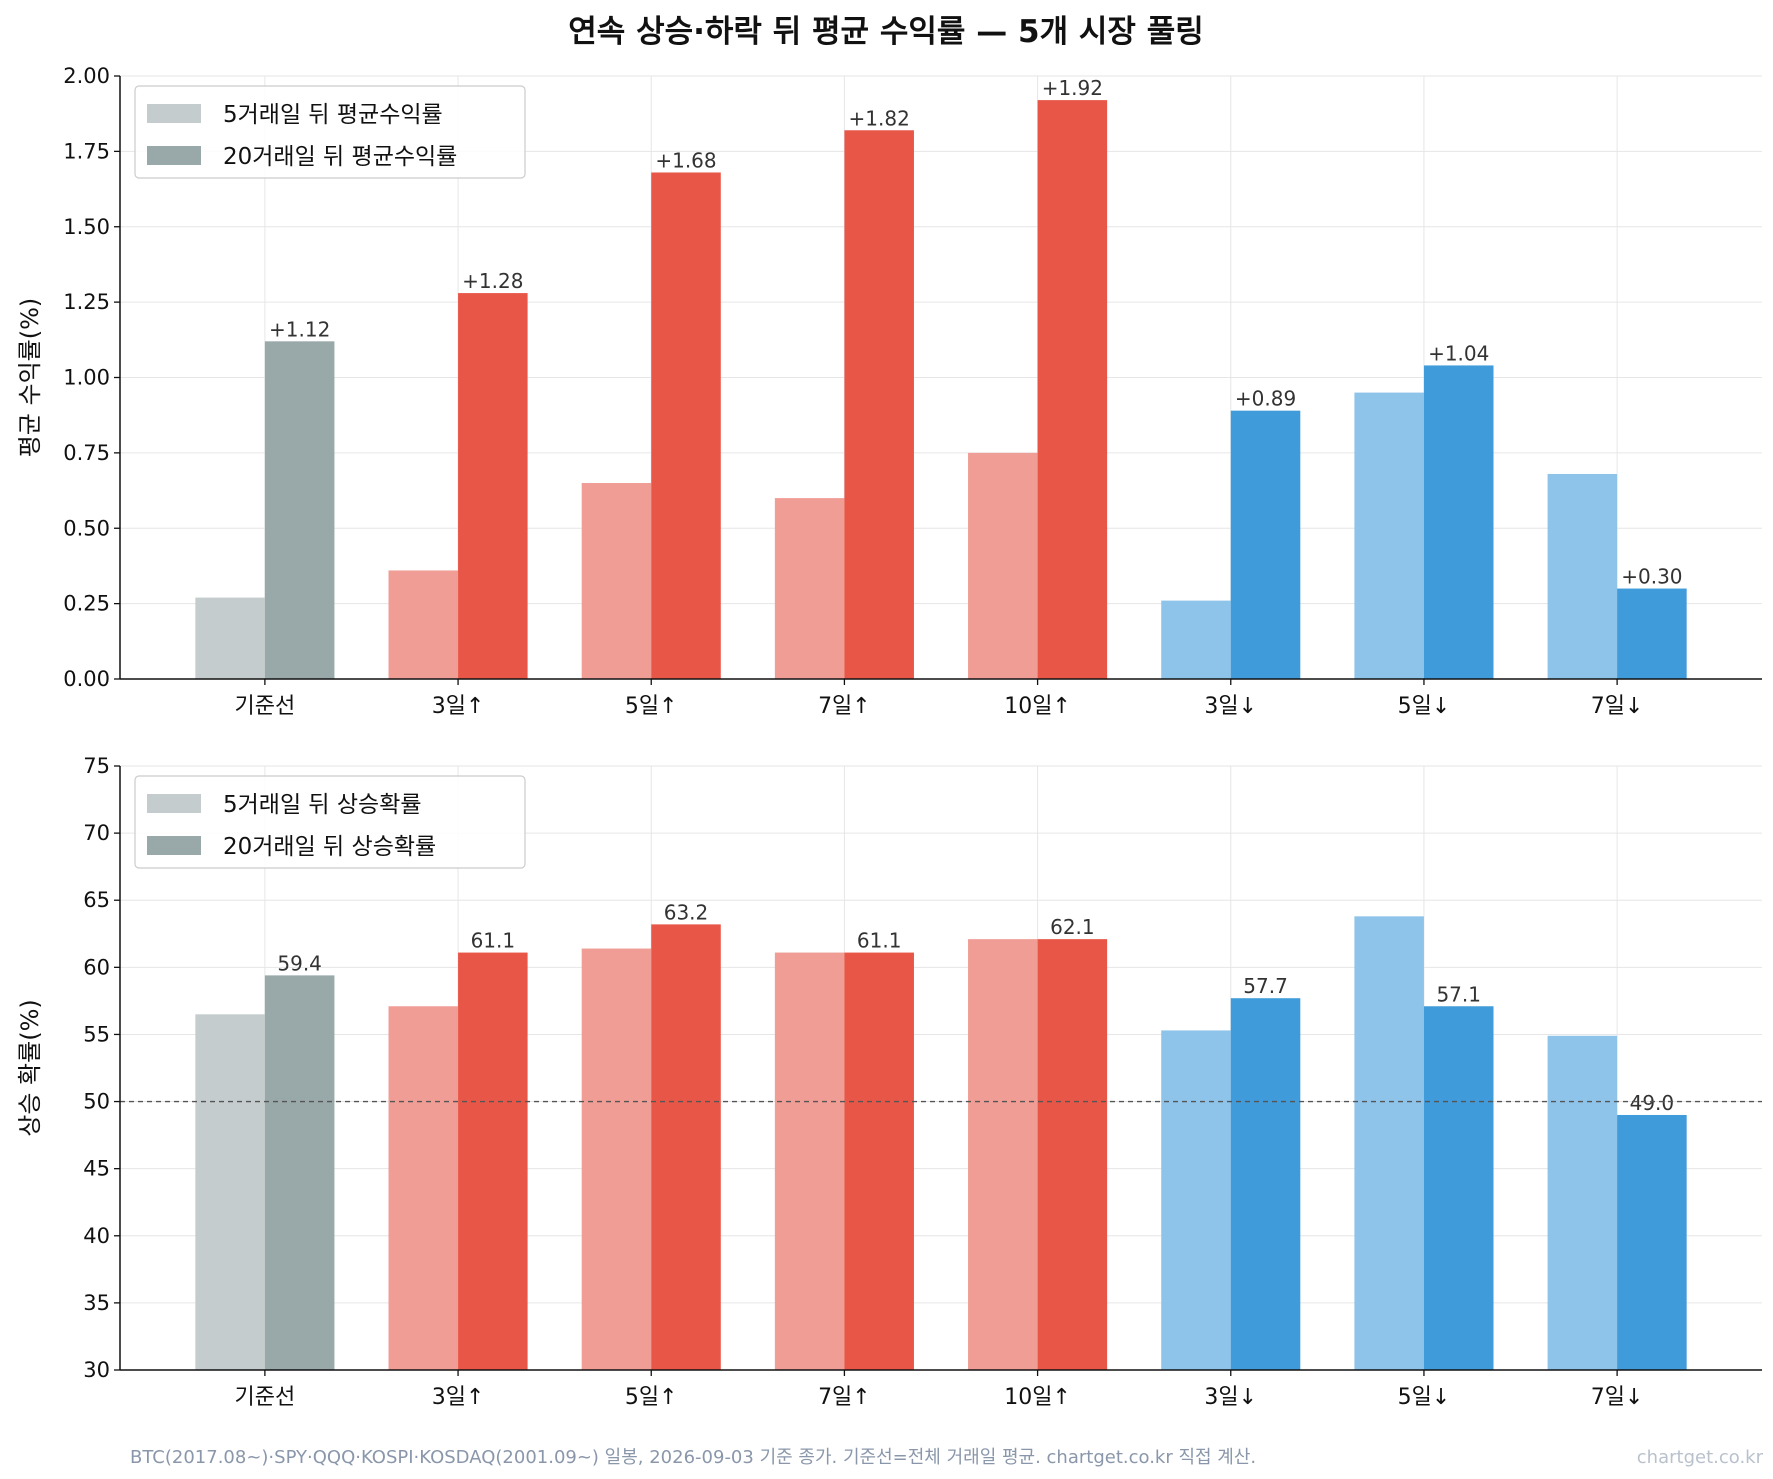 The height and width of the screenshot is (1479, 1773). I want to click on legend: 5거래일 뒤 평균수익률 20거래일 뒤 평균수익률, so click(330, 132).